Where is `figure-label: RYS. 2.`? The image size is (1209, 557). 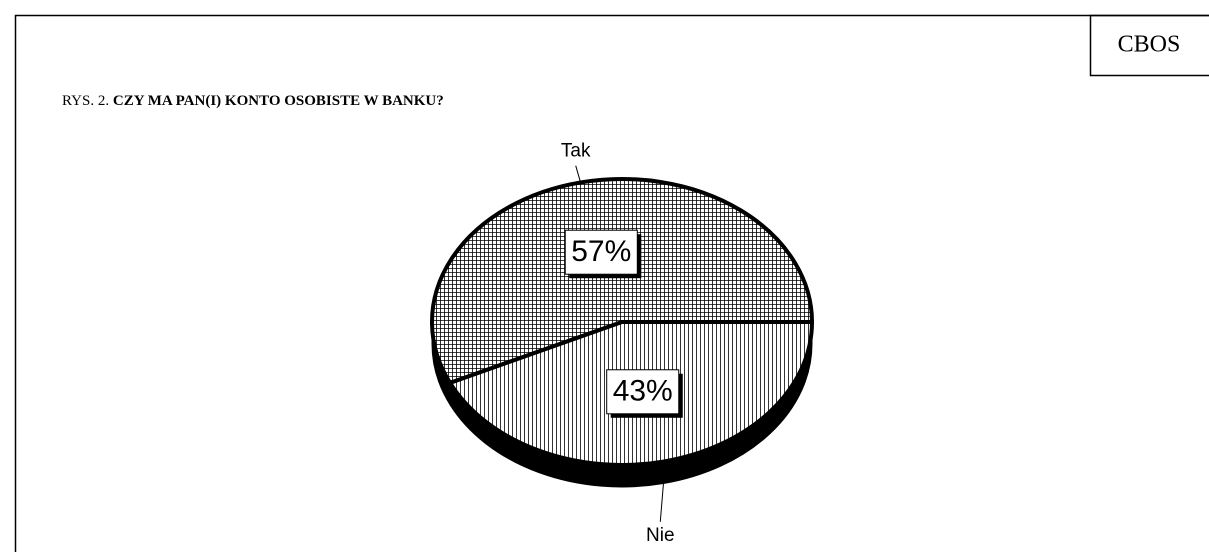 figure-label: RYS. 2. is located at coordinates (85, 101).